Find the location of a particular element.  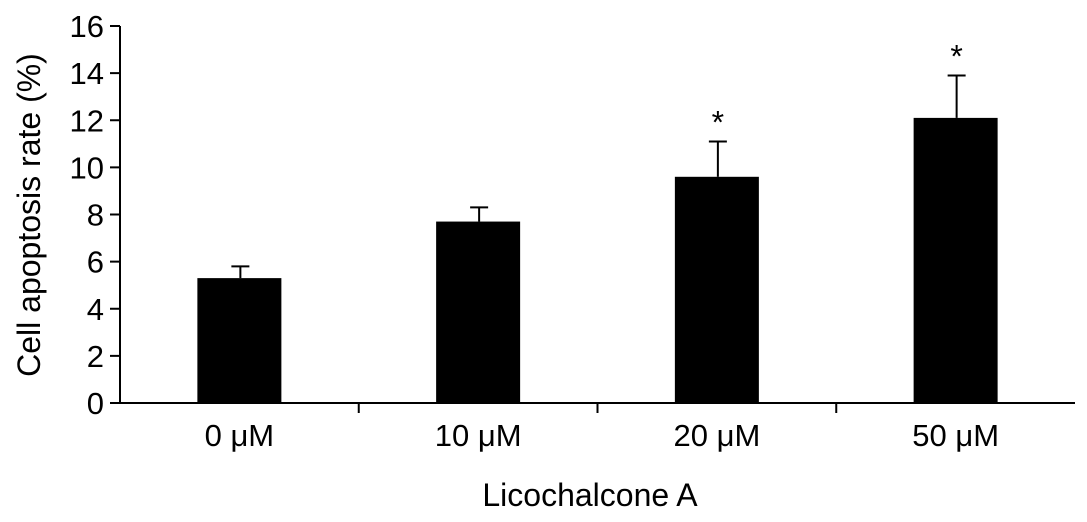

y-tick-label: 16 is located at coordinates (87, 26).